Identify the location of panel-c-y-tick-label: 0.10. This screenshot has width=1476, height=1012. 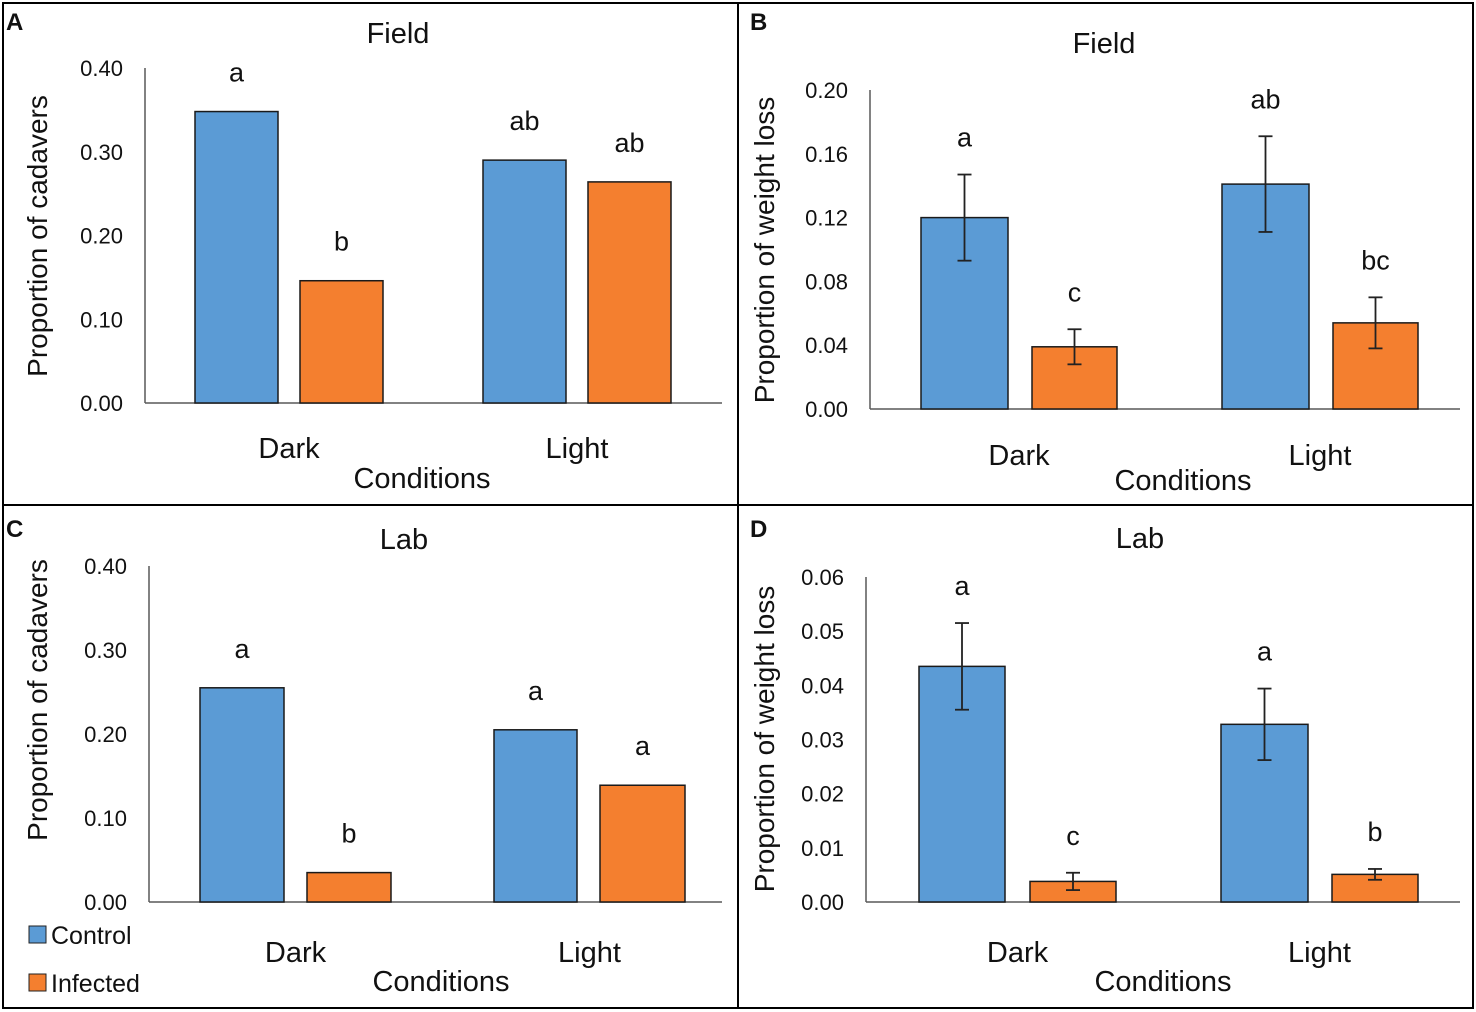
(105, 818).